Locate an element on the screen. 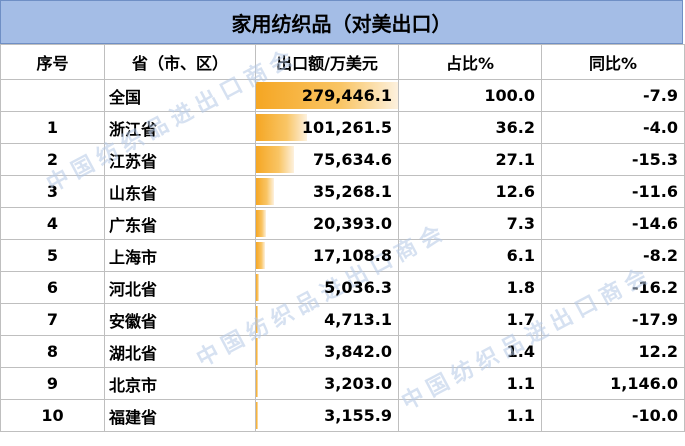  table-row: 6 河北省 5,036.3 1.8 -16.2 is located at coordinates (342, 287).